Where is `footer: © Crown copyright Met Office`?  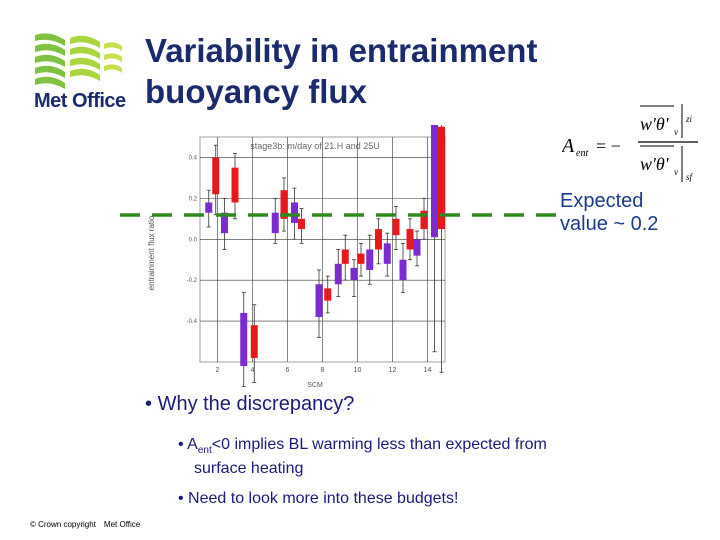
footer: © Crown copyright Met Office is located at coordinates (89, 524).